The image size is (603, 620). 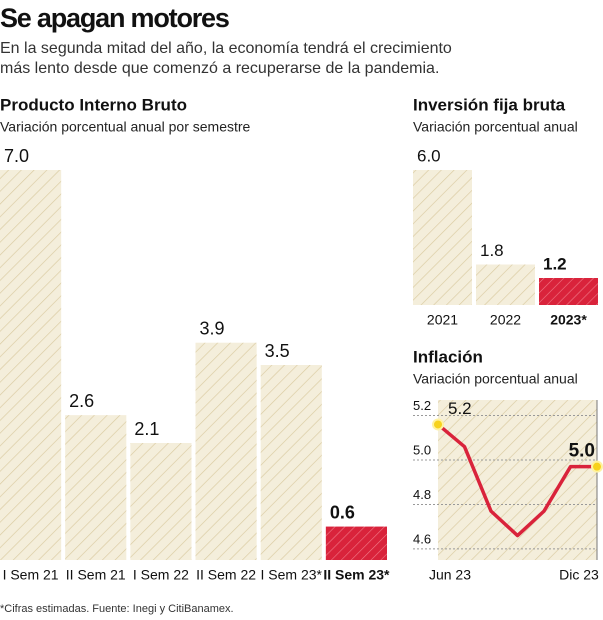 I want to click on line, so click(x=516, y=480).